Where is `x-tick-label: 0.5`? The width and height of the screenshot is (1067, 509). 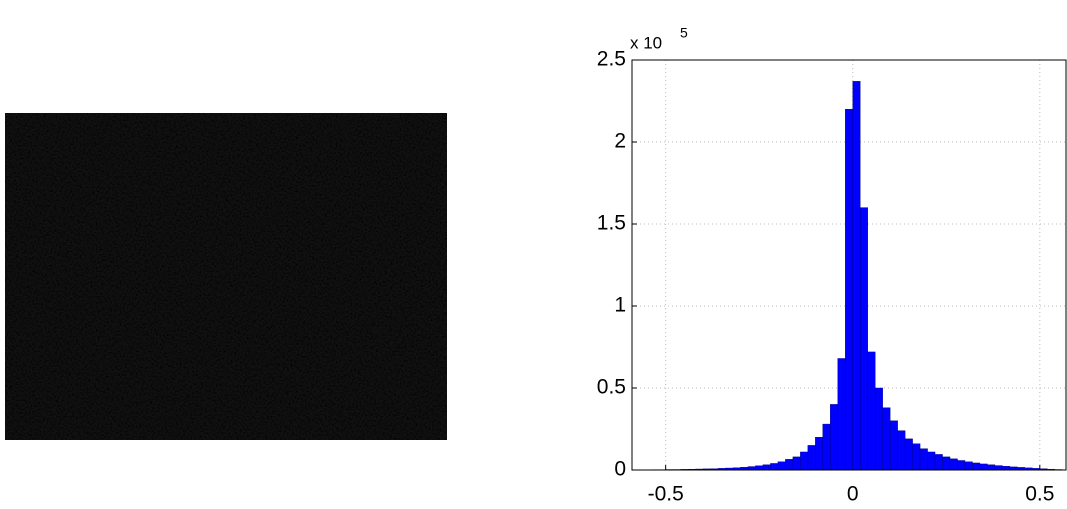
x-tick-label: 0.5 is located at coordinates (1039, 494).